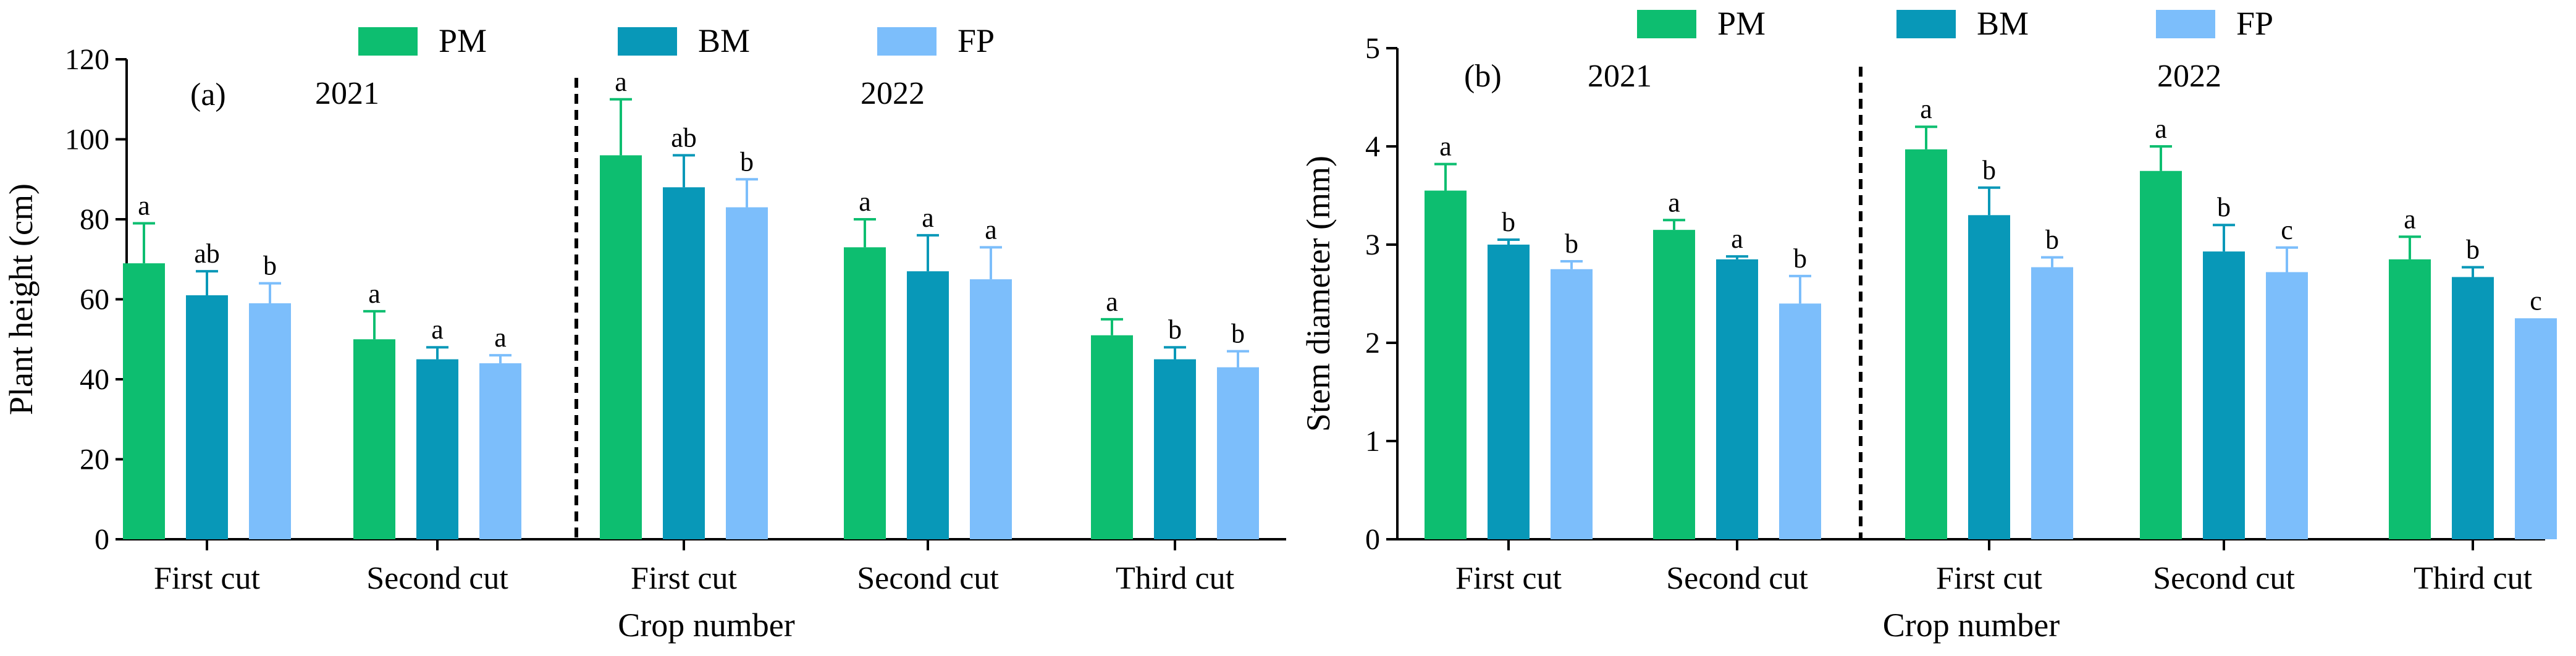 The image size is (2576, 656). What do you see at coordinates (94, 220) in the screenshot?
I see `y-tick-label: 80` at bounding box center [94, 220].